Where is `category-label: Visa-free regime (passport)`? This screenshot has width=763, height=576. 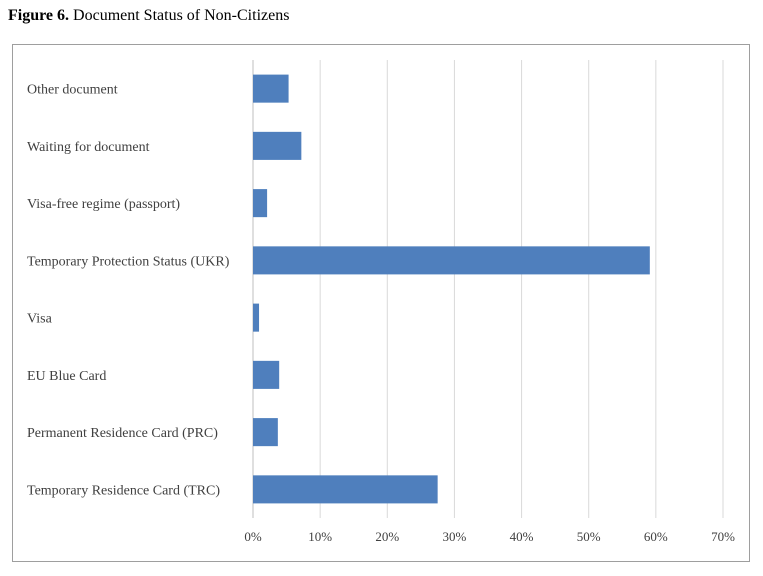 category-label: Visa-free regime (passport) is located at coordinates (103, 204).